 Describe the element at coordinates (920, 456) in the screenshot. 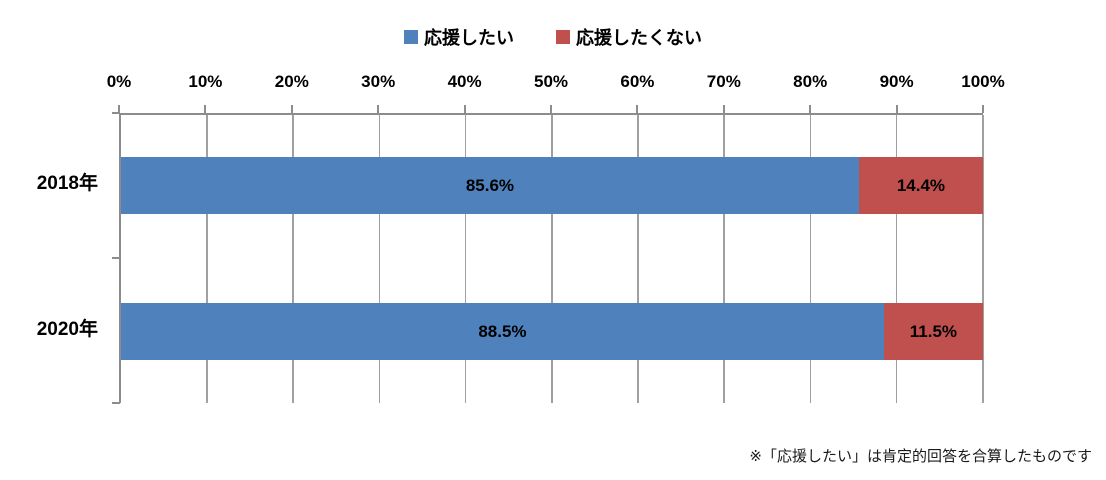

I see `footnote: ※「応援したい」は肯定的回答を合算したものです` at that location.